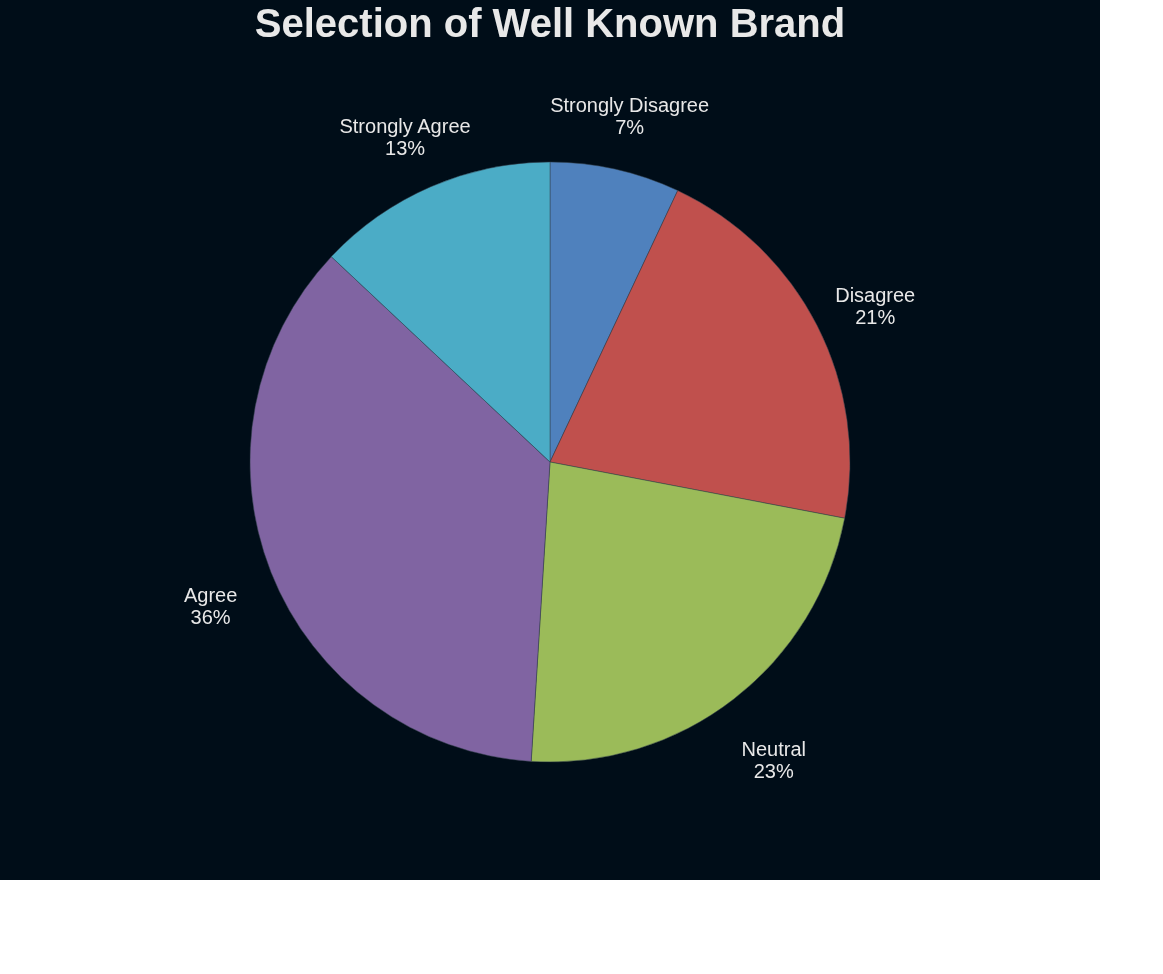  What do you see at coordinates (550, 23) in the screenshot?
I see `chart-title: Selection of Well Known Brand` at bounding box center [550, 23].